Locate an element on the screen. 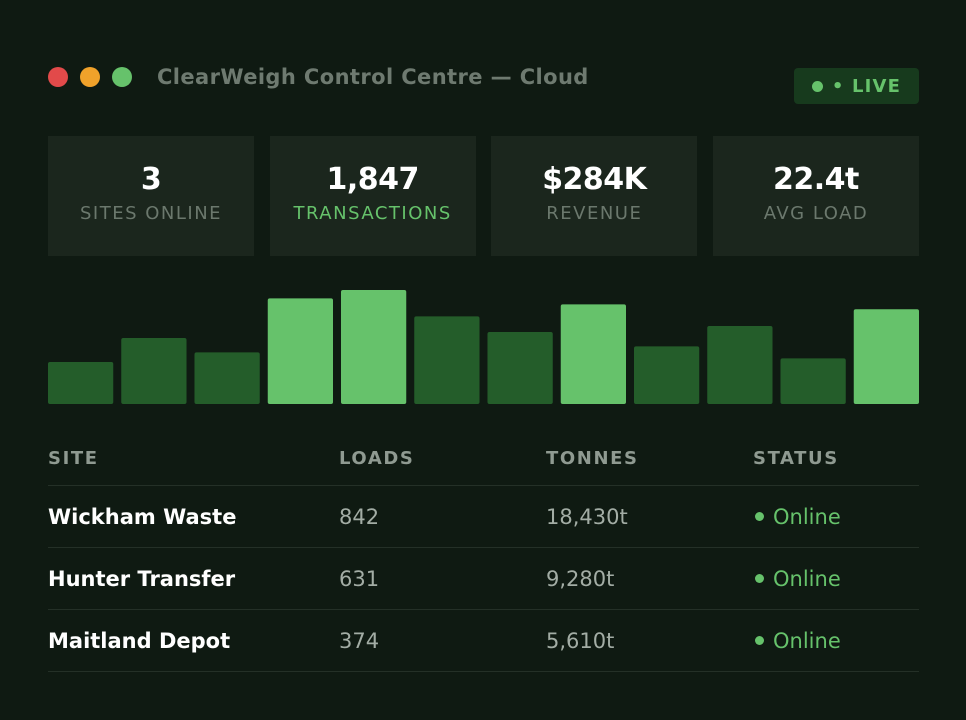 The width and height of the screenshot is (966, 720). live-indicator-icon is located at coordinates (817, 86).